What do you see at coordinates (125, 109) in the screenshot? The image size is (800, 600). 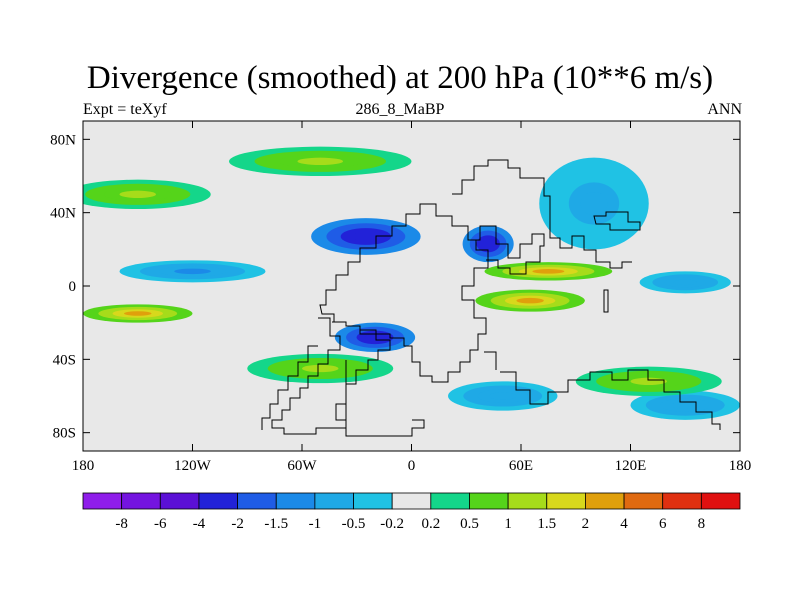 I see `experiment-label: Expt = teXyf` at bounding box center [125, 109].